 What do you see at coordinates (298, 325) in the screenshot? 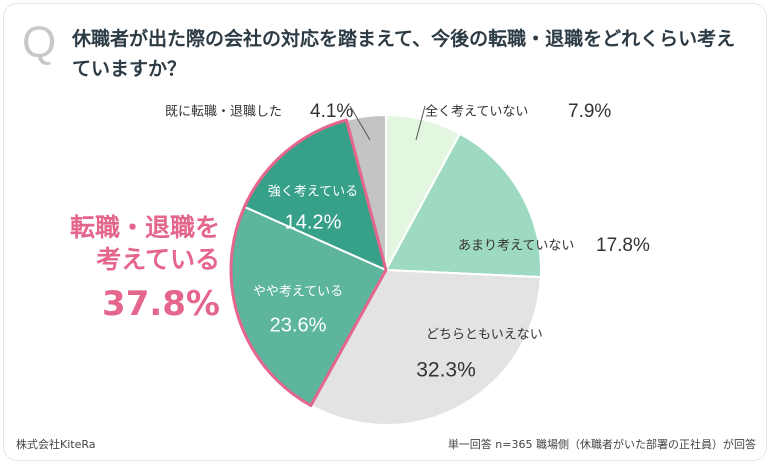
I see `slice-value: 23.6%` at bounding box center [298, 325].